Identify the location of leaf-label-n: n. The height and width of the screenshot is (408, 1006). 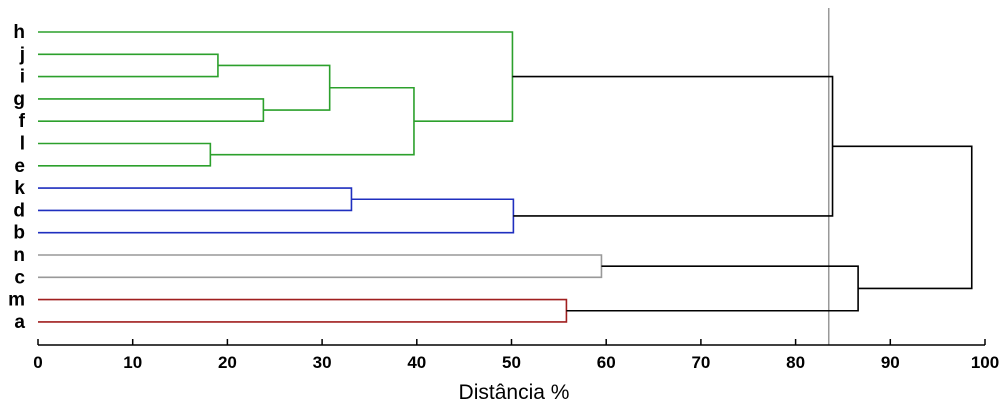
(19, 255).